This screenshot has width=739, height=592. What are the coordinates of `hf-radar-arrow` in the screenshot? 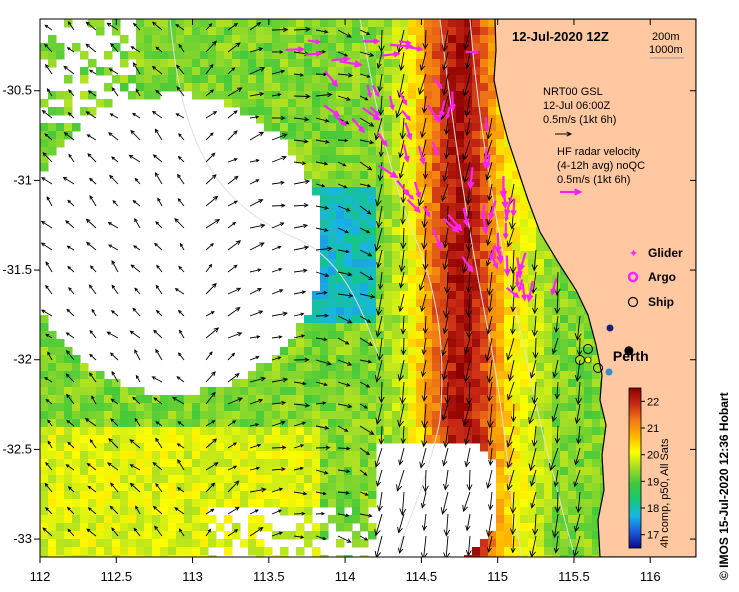 It's located at (426, 212).